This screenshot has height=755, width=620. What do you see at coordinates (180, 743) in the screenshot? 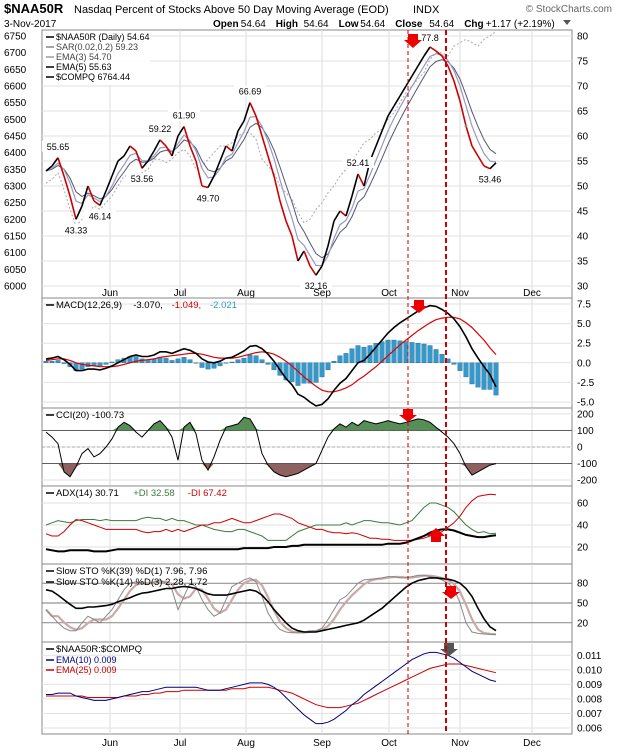
I see `x-axis-label: Jul` at bounding box center [180, 743].